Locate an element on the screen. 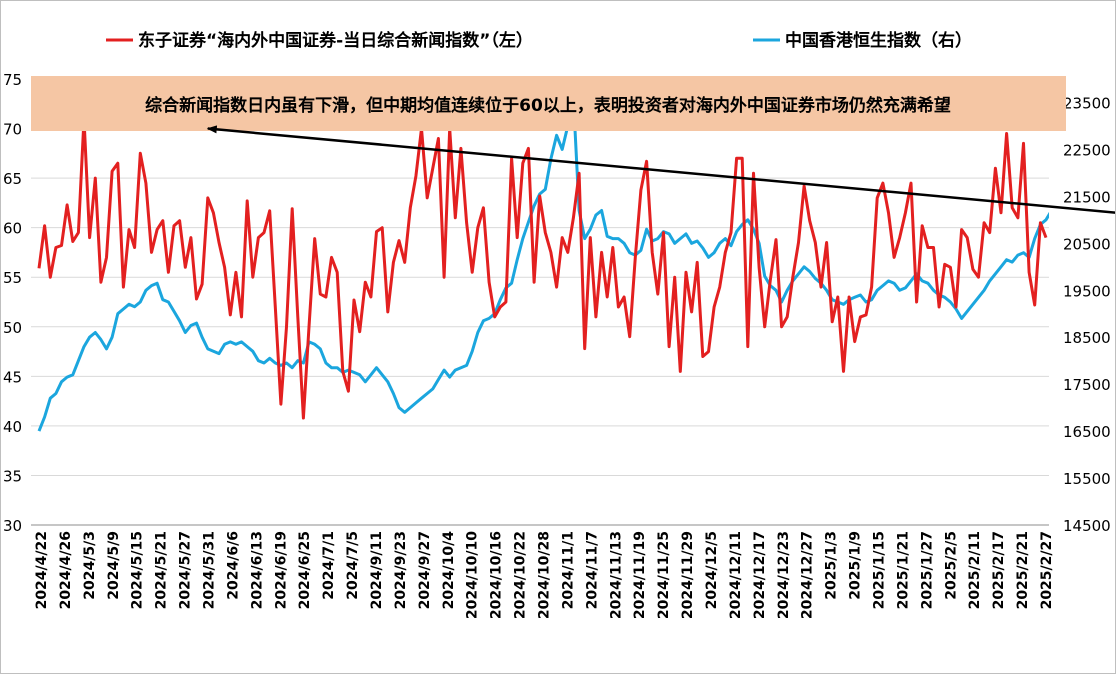 Image resolution: width=1116 pixels, height=674 pixels. x-tick-label-group: 2024/4/26 is located at coordinates (66, 570).